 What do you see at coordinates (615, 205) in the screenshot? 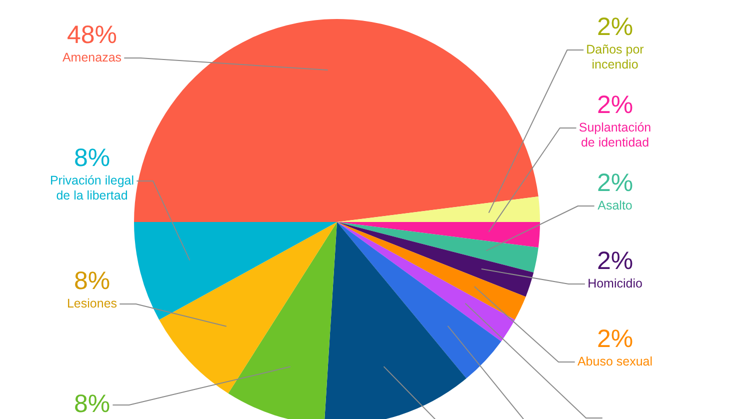
I see `slice-label: Asalto` at bounding box center [615, 205].